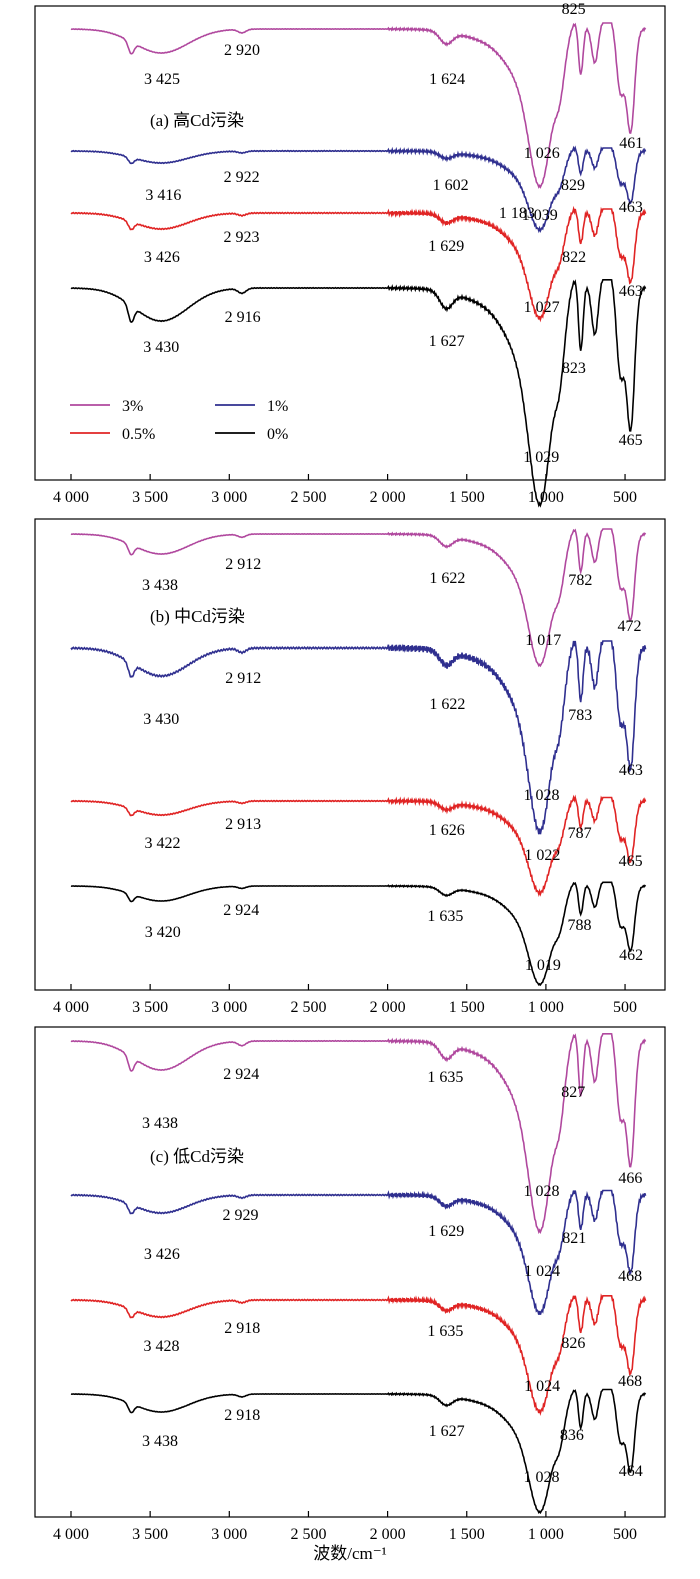 This screenshot has width=700, height=1579. What do you see at coordinates (197, 616) in the screenshot?
I see `panel-title: (b) 中Cd污染` at bounding box center [197, 616].